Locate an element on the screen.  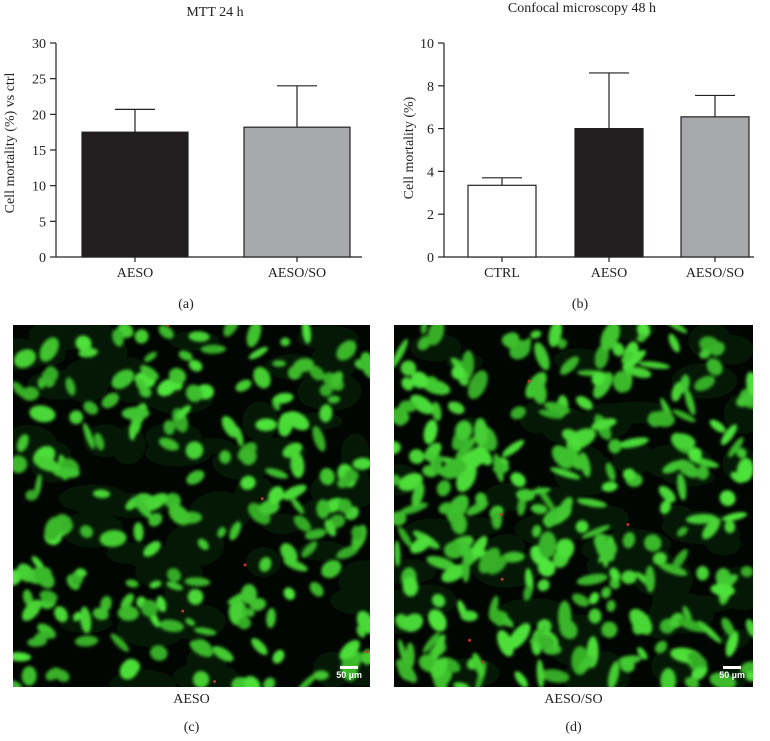
y-tick-label: 15 is located at coordinates (39, 151).